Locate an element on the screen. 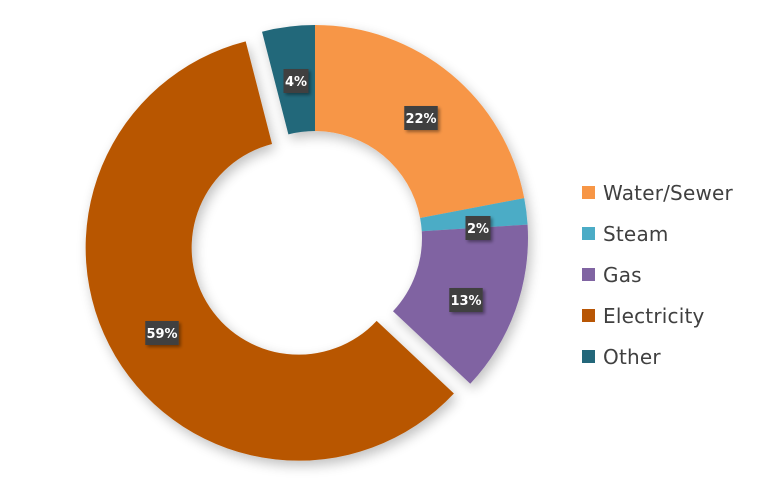 Image resolution: width=783 pixels, height=497 pixels. svg-text: 13% is located at coordinates (465, 301).